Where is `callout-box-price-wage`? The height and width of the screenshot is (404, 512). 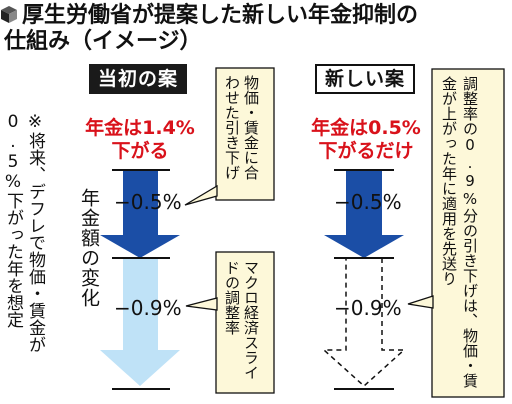
callout-box-price-wage is located at coordinates (245, 134).